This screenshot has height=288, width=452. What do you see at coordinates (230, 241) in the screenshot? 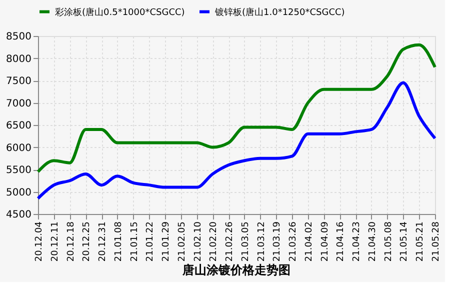
I see `x-tick-label: 21.02.26` at bounding box center [230, 241].